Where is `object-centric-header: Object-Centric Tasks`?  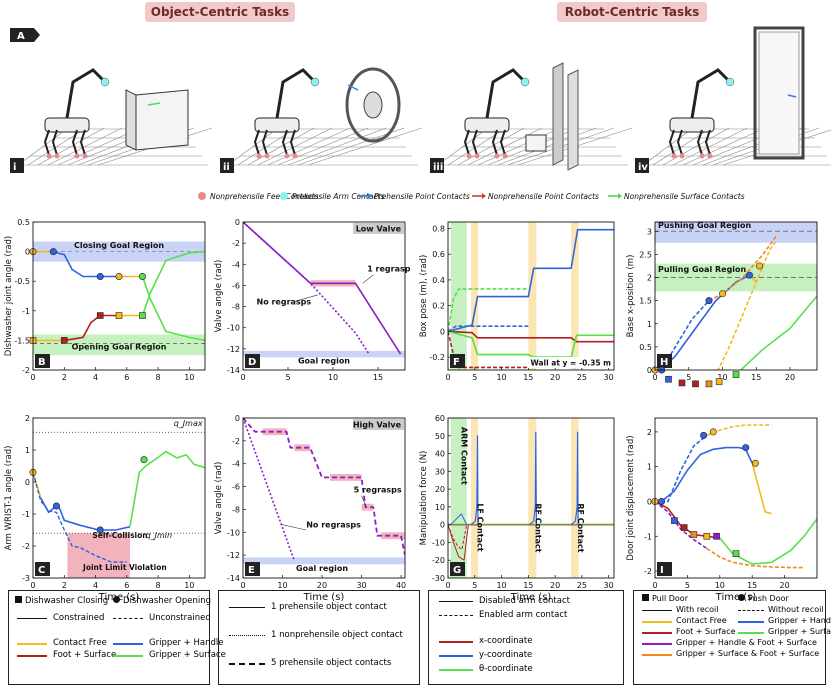 object-centric-header: Object-Centric Tasks is located at coordinates (220, 12).